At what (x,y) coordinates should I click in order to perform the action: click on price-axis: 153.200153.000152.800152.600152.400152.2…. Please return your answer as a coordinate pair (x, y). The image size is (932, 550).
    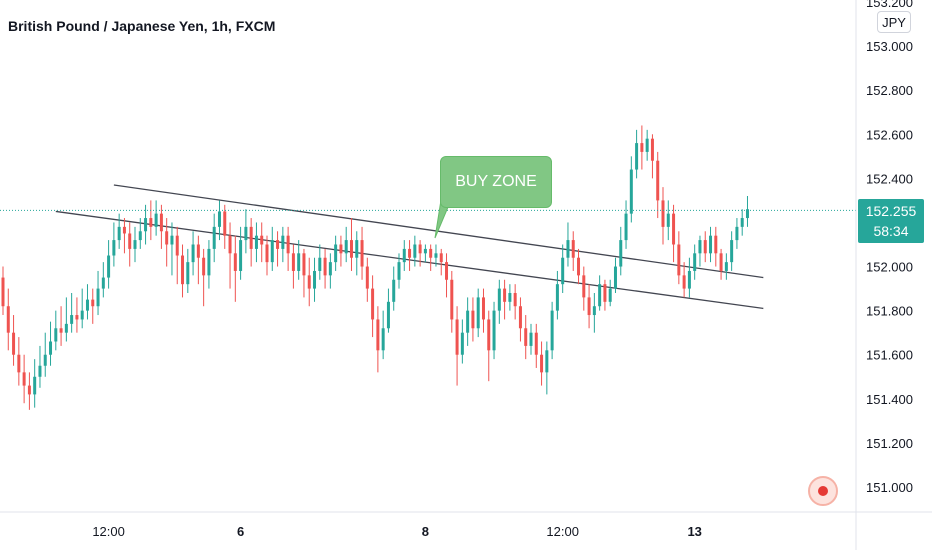
    Looking at the image, I should click on (889, 247).